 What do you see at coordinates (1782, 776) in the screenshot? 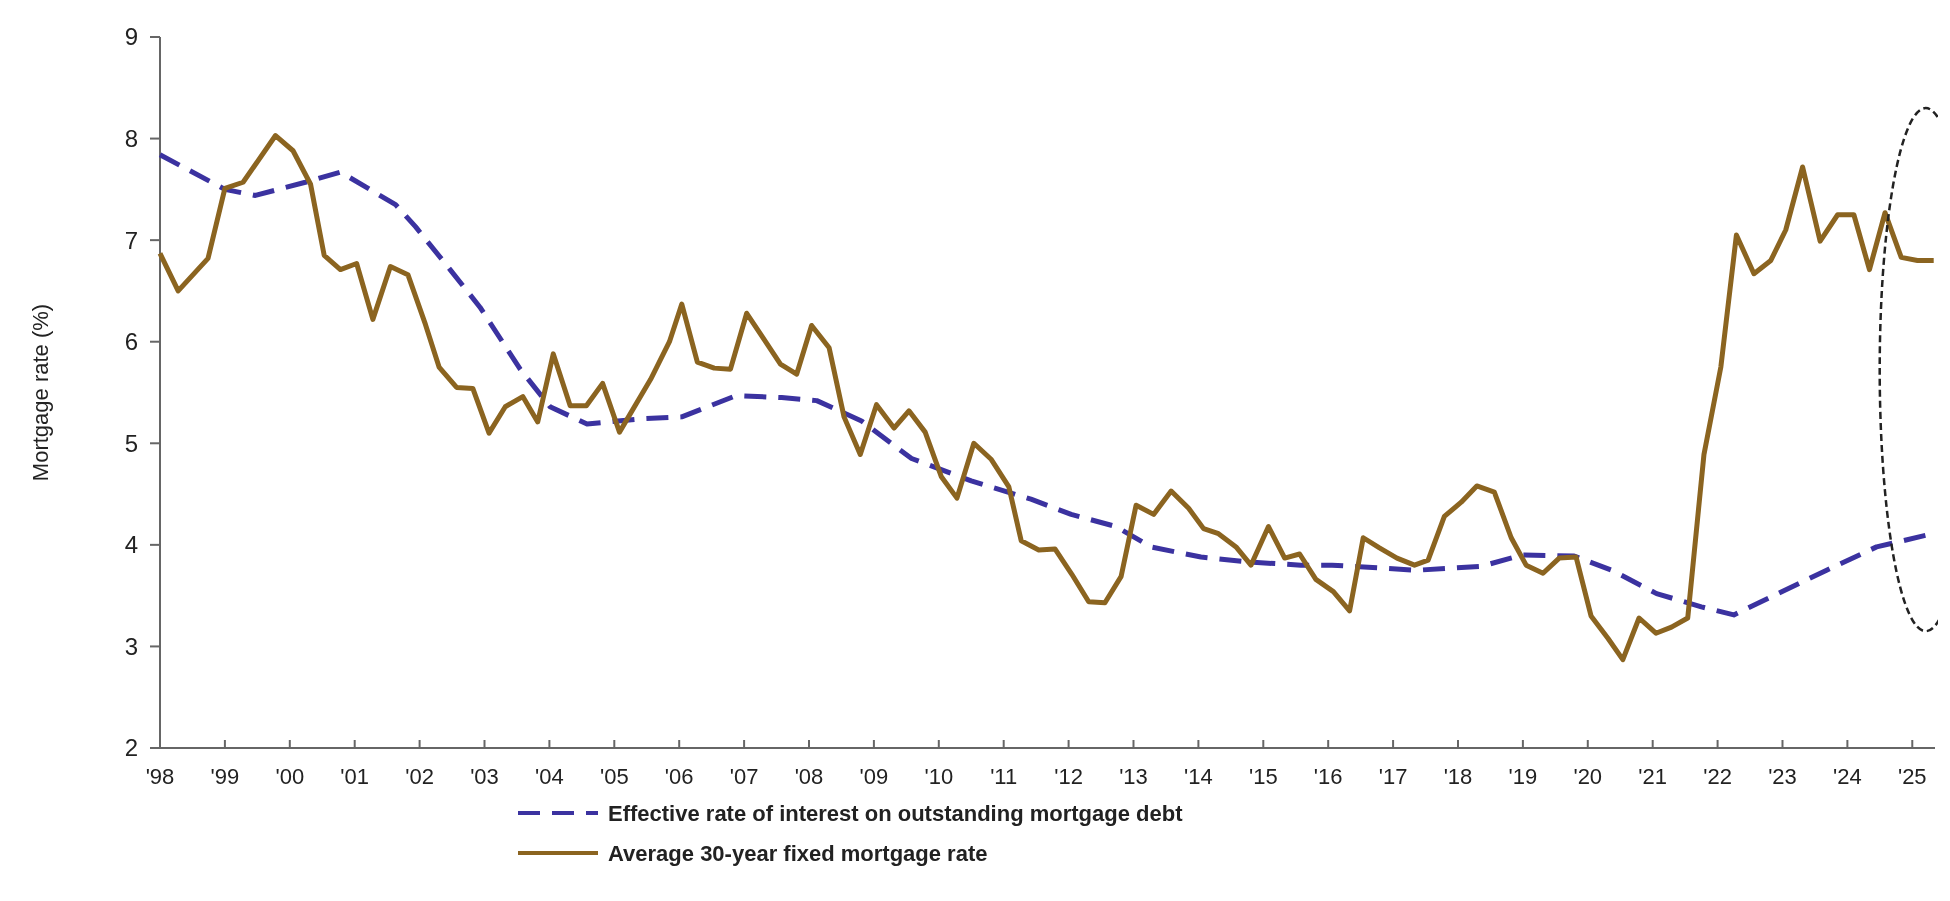
I see `x-tick-label: '23` at bounding box center [1782, 776].